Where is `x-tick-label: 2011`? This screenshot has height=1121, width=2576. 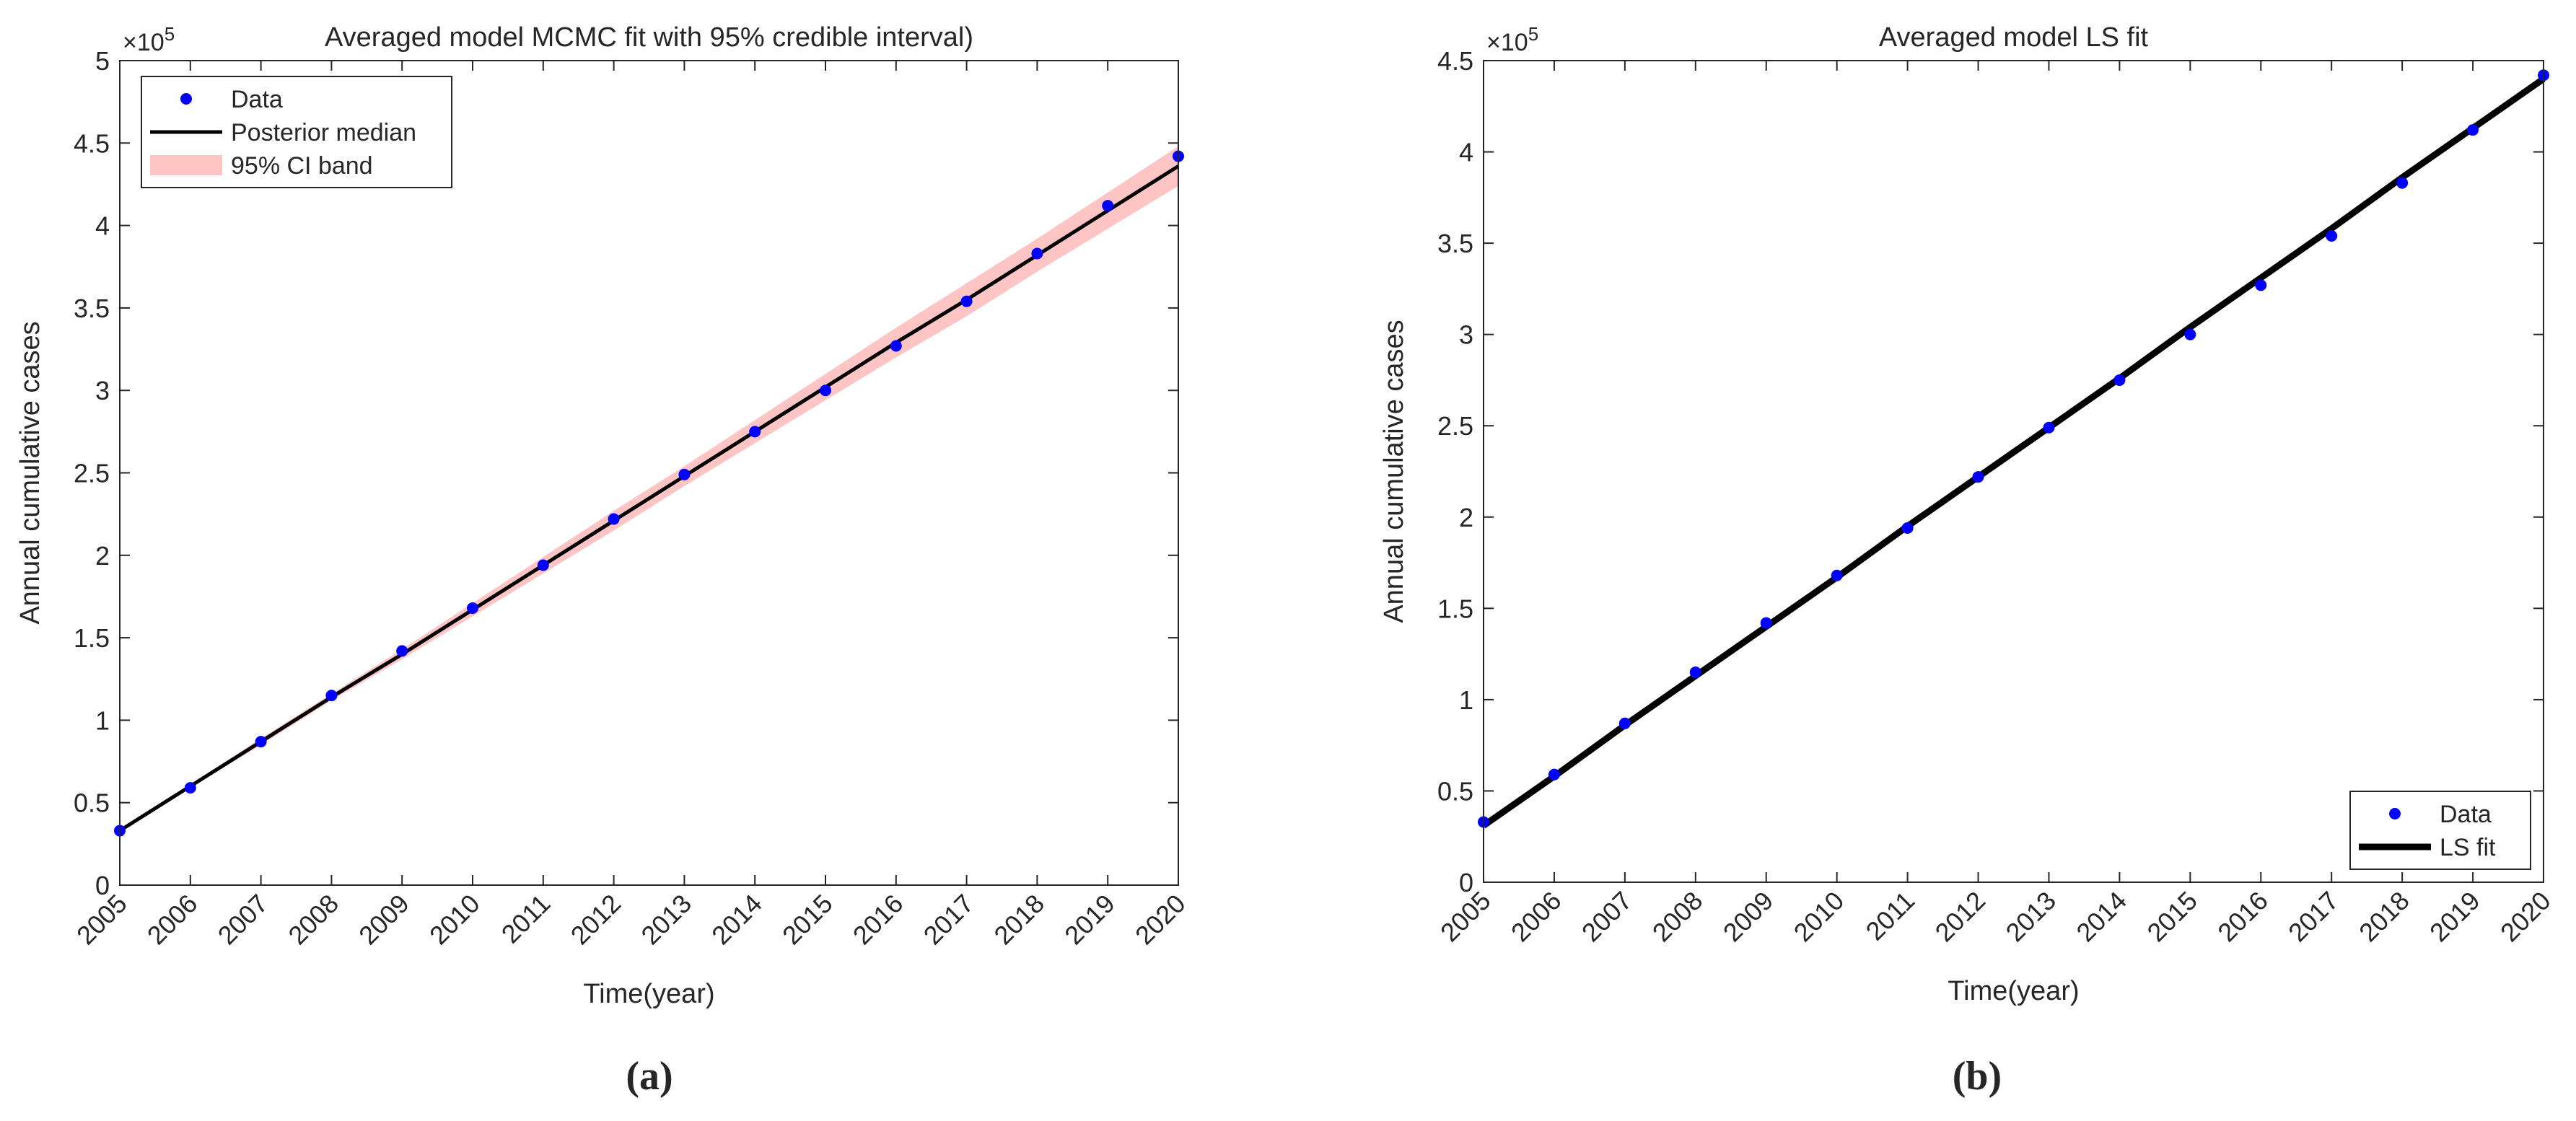 x-tick-label: 2011 is located at coordinates (526, 919).